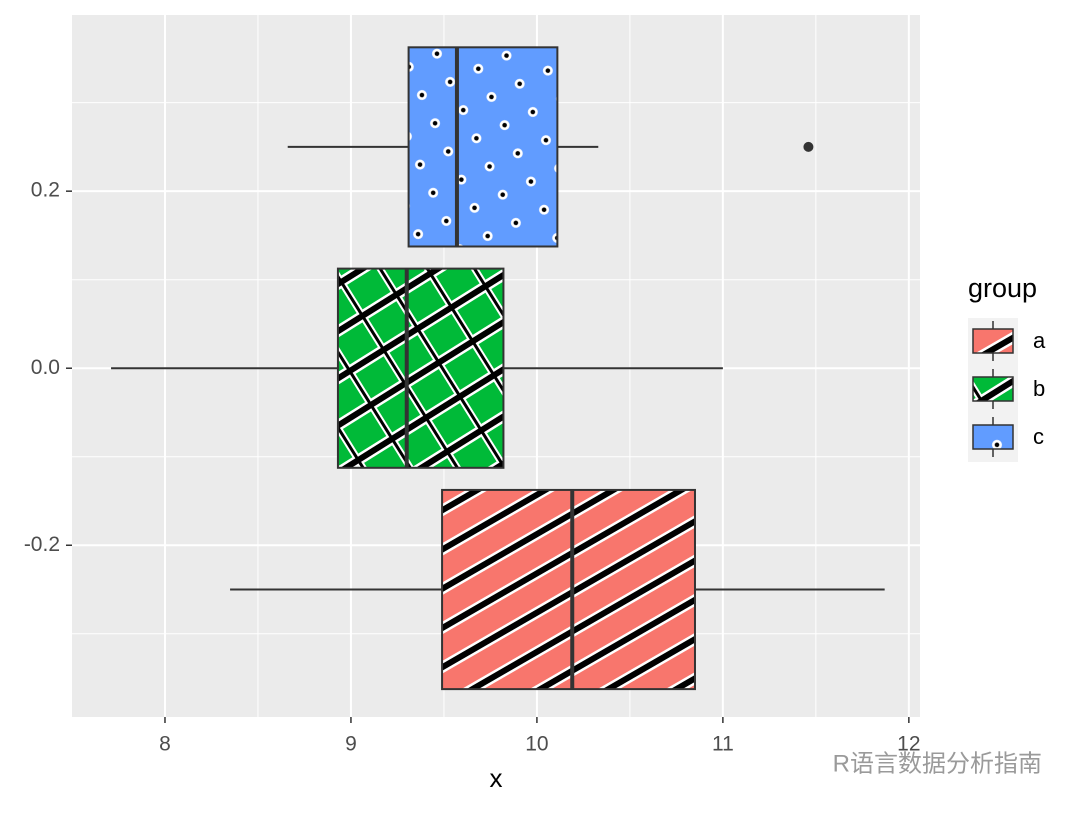 The width and height of the screenshot is (1080, 815). I want to click on x-tick-label: 9, so click(351, 744).